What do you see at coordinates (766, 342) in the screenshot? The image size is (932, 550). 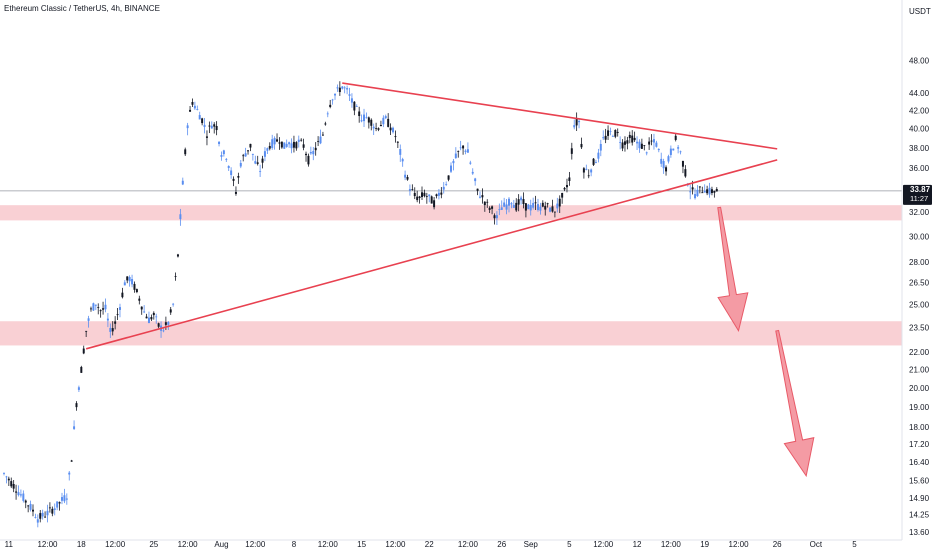 I see `projection-arrows` at bounding box center [766, 342].